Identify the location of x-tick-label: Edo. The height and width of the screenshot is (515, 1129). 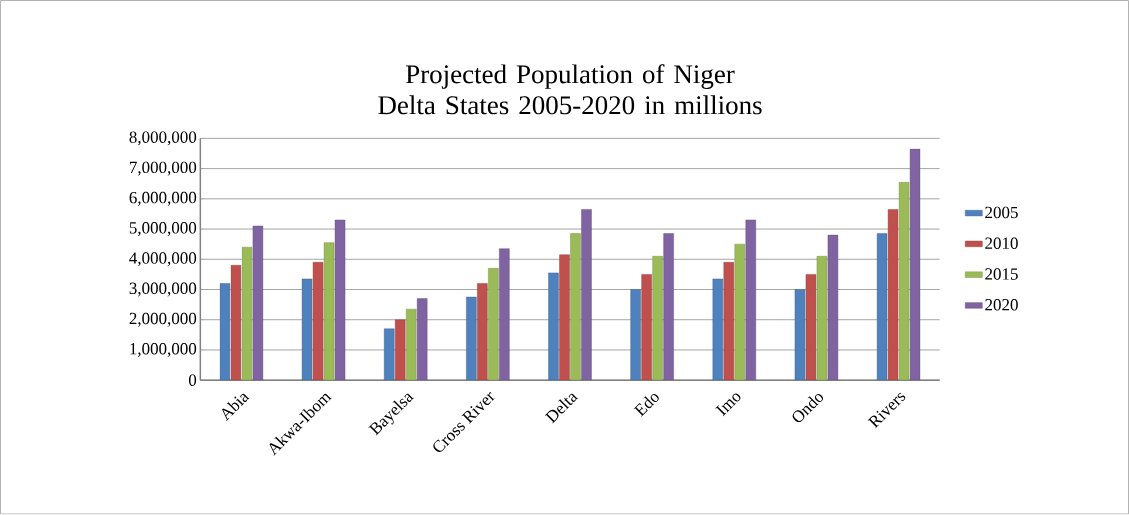
(646, 405).